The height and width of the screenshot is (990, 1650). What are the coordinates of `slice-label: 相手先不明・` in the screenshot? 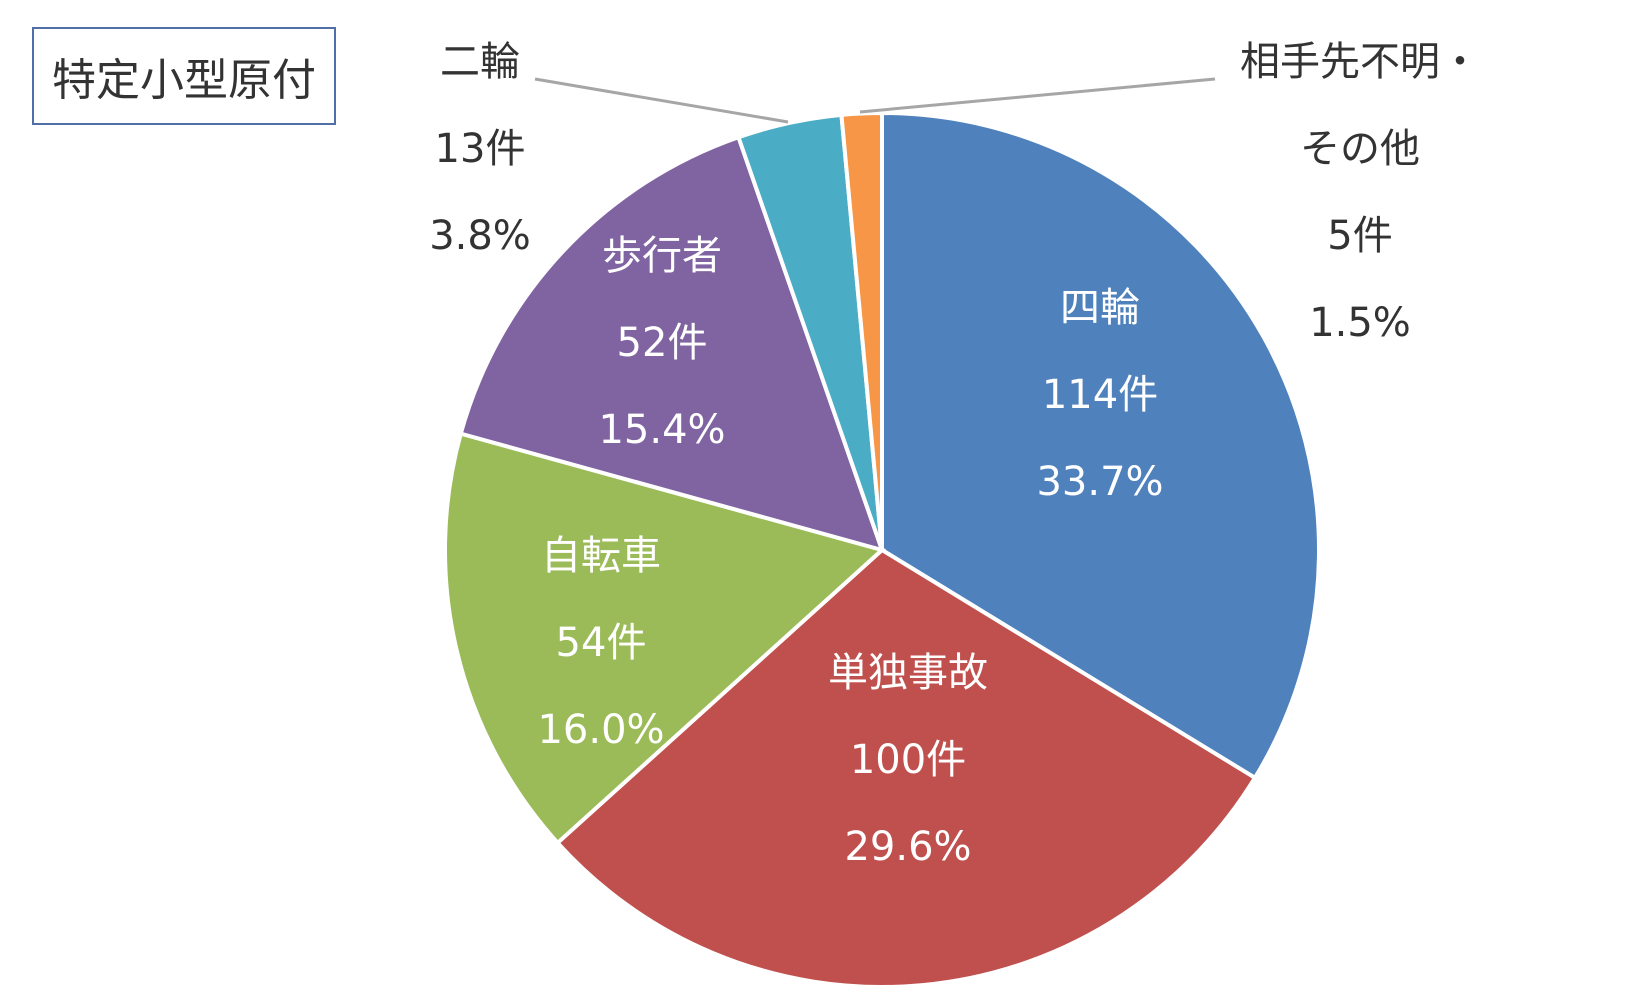 It's located at (1360, 62).